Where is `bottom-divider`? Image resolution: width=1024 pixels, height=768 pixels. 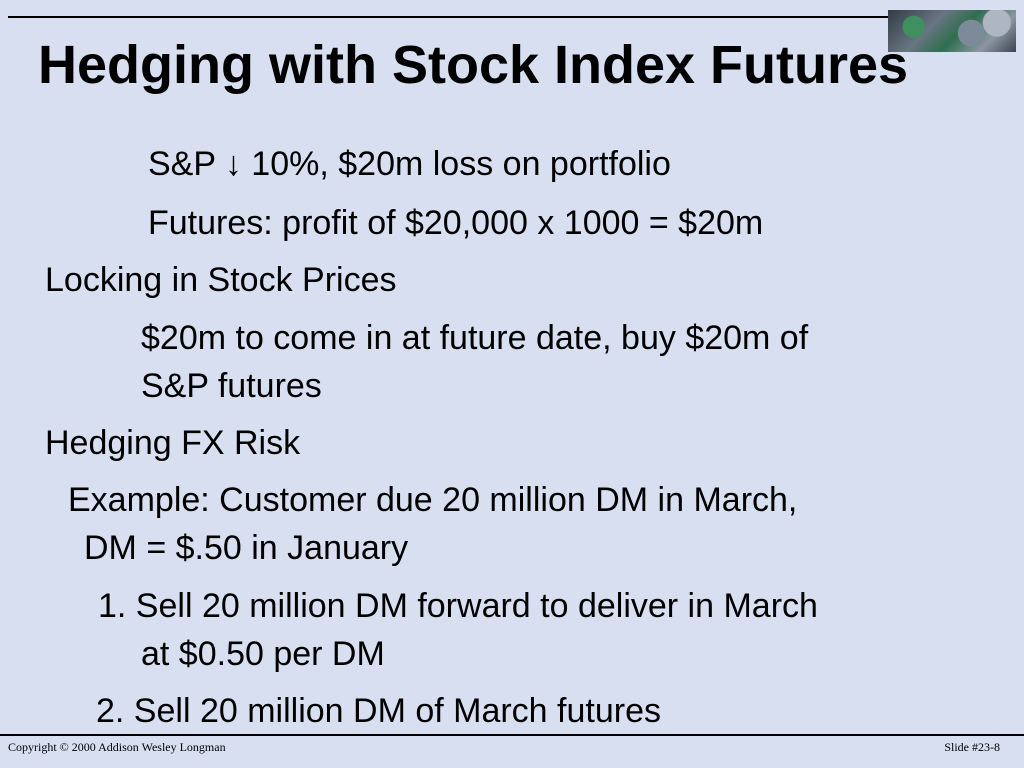 bottom-divider is located at coordinates (512, 735).